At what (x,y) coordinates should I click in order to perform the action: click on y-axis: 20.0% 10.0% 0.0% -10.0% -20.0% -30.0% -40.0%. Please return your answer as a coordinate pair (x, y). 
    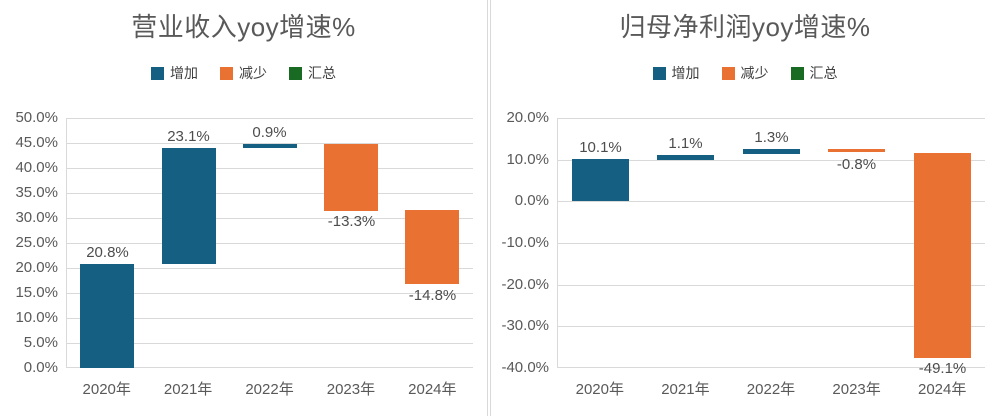
    Looking at the image, I should click on (520, 242).